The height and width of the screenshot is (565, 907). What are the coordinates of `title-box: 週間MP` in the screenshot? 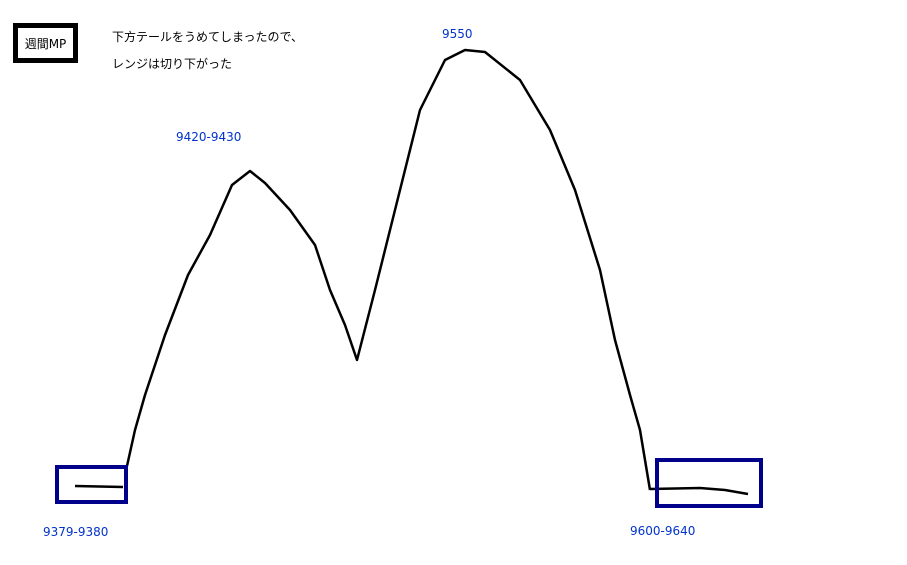 It's located at (45, 43).